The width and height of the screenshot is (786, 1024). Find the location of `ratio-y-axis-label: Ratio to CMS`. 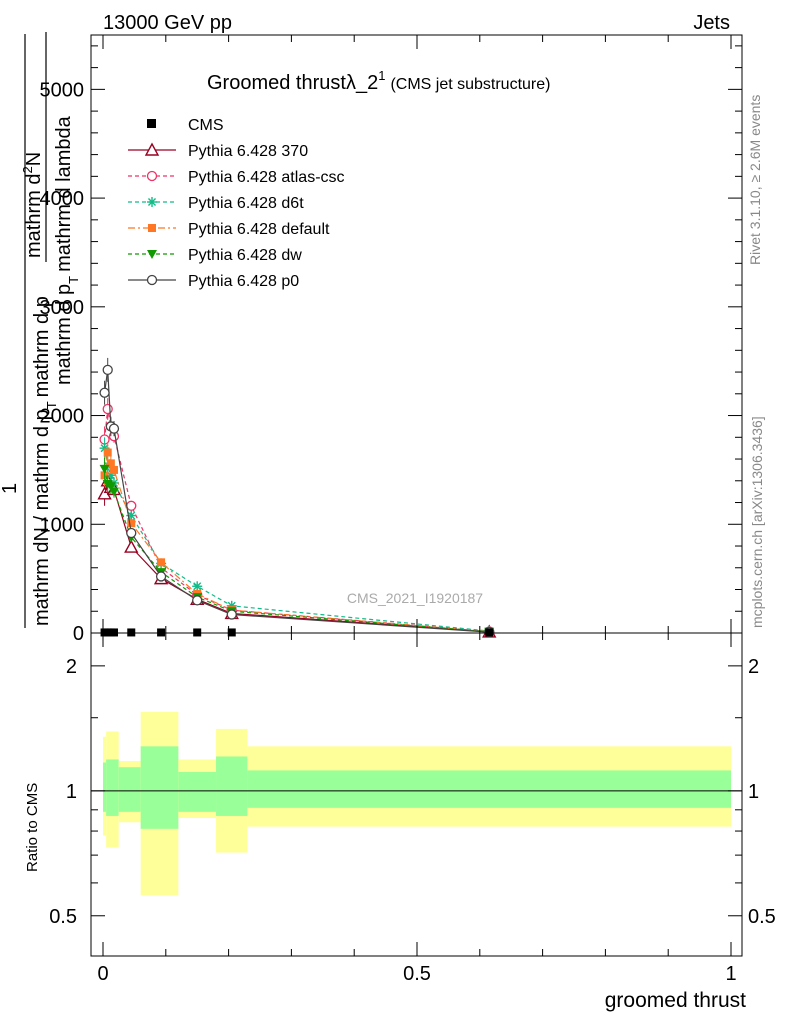

ratio-y-axis-label: Ratio to CMS is located at coordinates (32, 827).